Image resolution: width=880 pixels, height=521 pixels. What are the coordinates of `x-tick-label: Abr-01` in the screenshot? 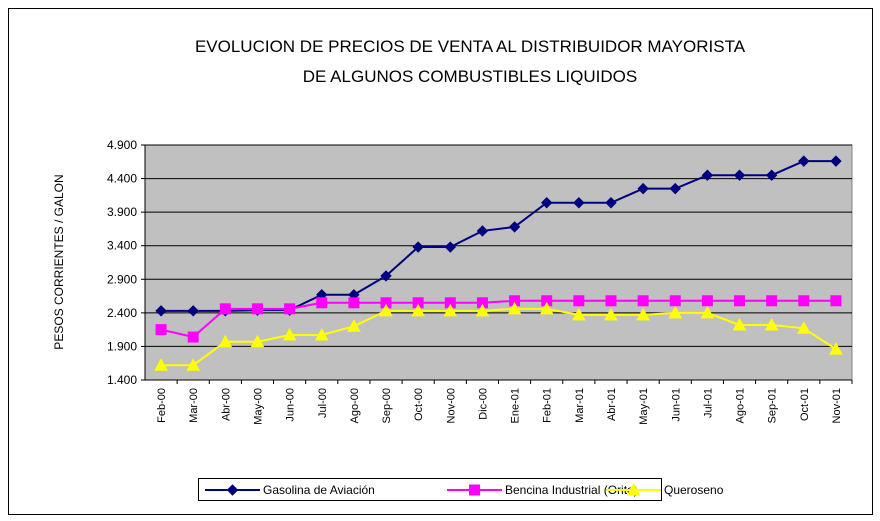 It's located at (612, 404).